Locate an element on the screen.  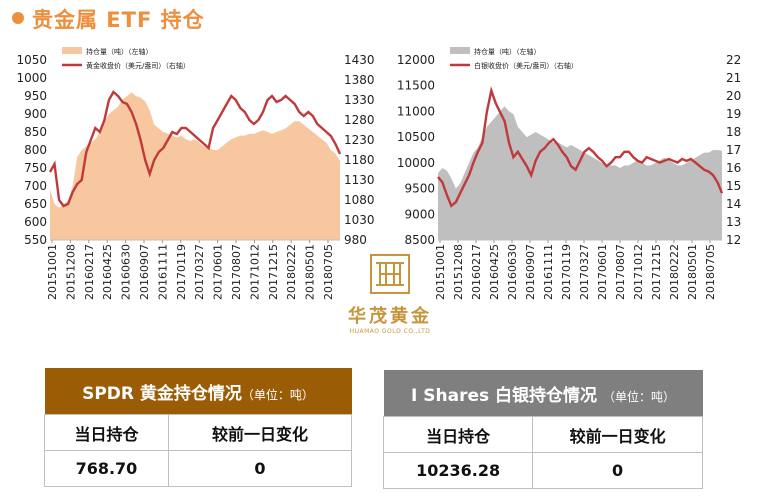
logo-name: 华茂黄金 is located at coordinates (390, 316).